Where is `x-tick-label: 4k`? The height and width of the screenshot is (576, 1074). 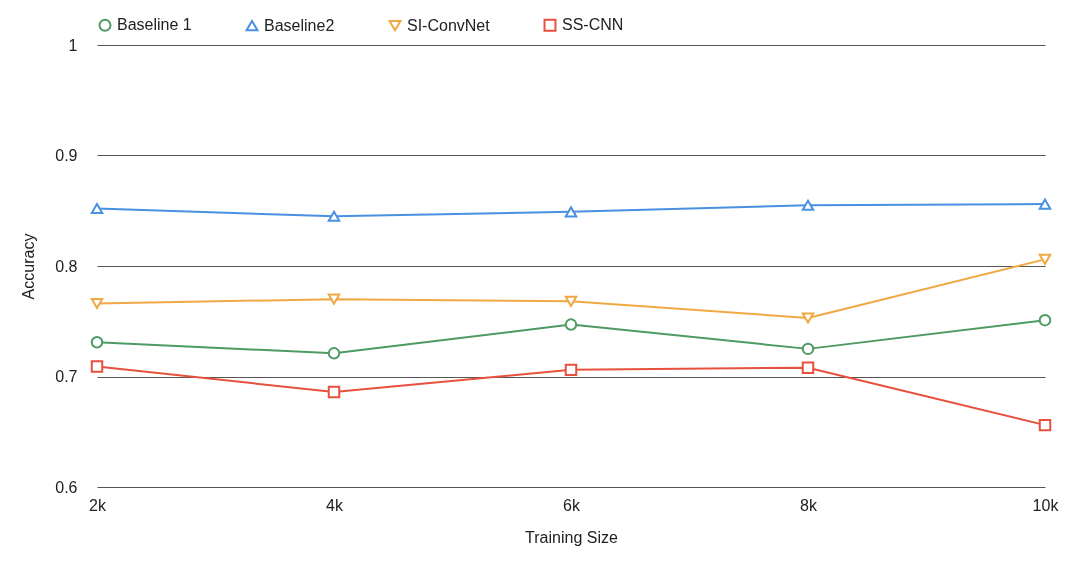 x-tick-label: 4k is located at coordinates (335, 505).